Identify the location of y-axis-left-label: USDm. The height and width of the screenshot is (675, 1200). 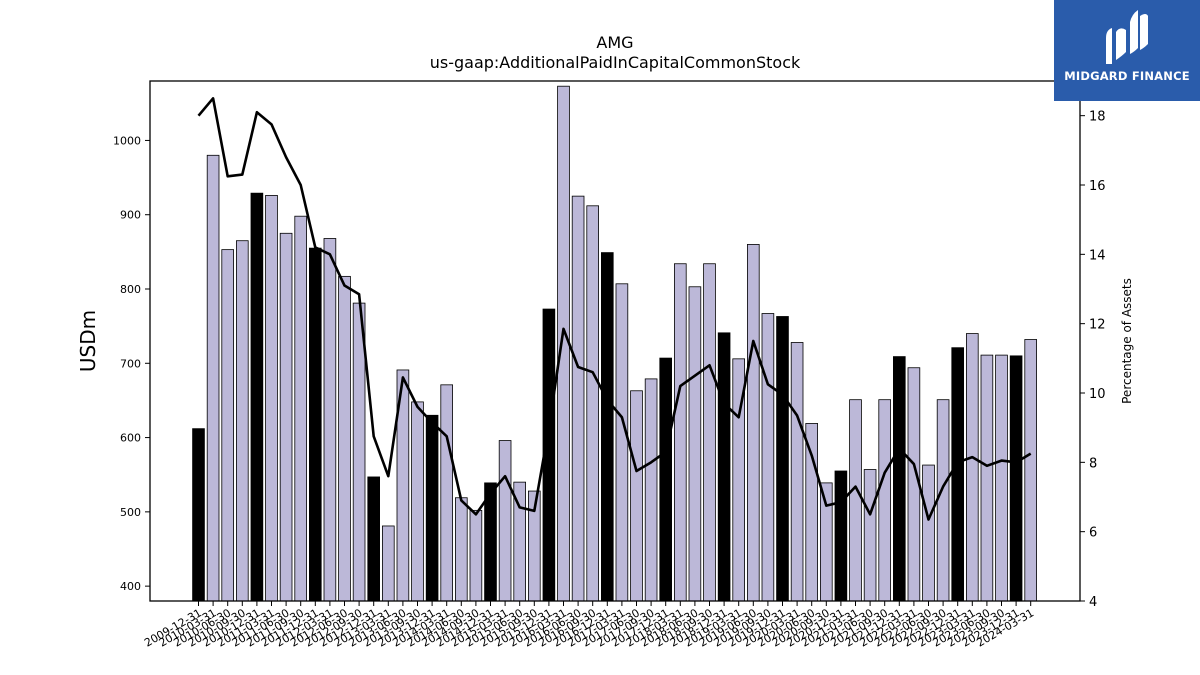
(88, 341).